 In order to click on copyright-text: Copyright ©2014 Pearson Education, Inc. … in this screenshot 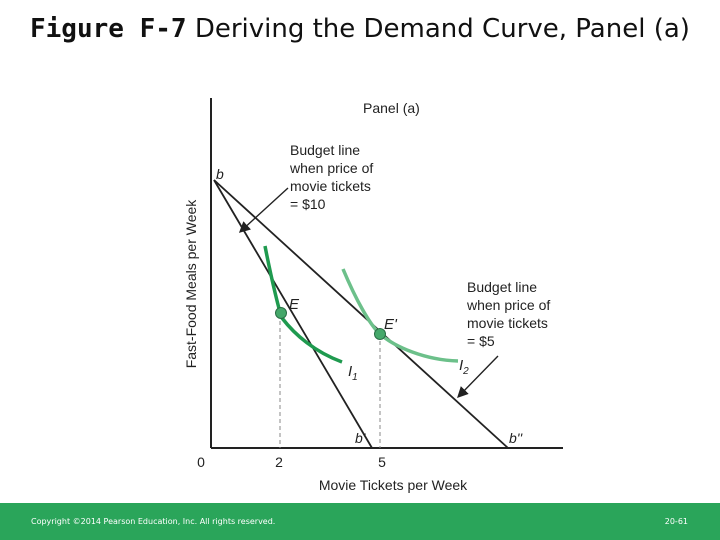, I will do `click(153, 521)`.